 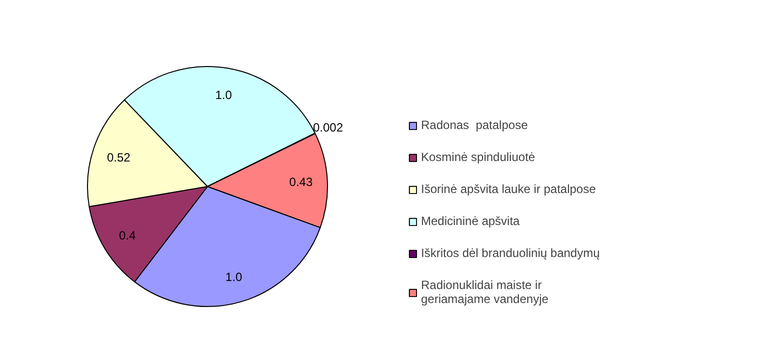 What do you see at coordinates (127, 235) in the screenshot?
I see `data-label: 0.4` at bounding box center [127, 235].